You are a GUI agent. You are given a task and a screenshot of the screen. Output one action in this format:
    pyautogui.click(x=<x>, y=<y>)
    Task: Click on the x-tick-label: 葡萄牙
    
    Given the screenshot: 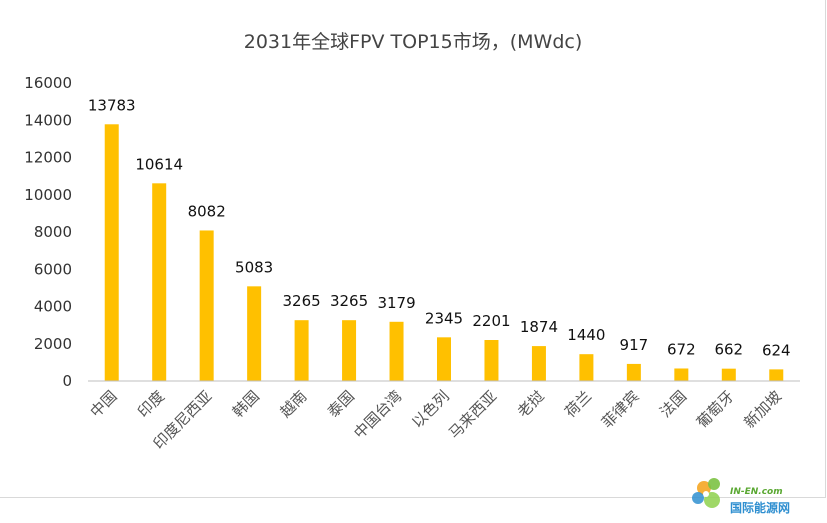 What is the action you would take?
    pyautogui.click(x=715, y=409)
    